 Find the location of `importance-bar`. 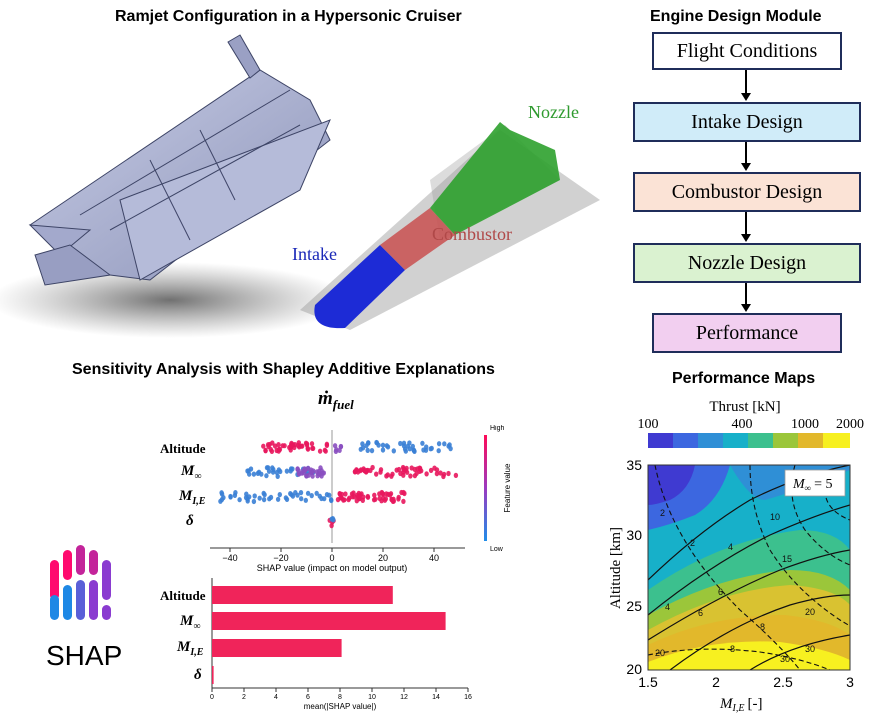

importance-bar is located at coordinates (329, 621).